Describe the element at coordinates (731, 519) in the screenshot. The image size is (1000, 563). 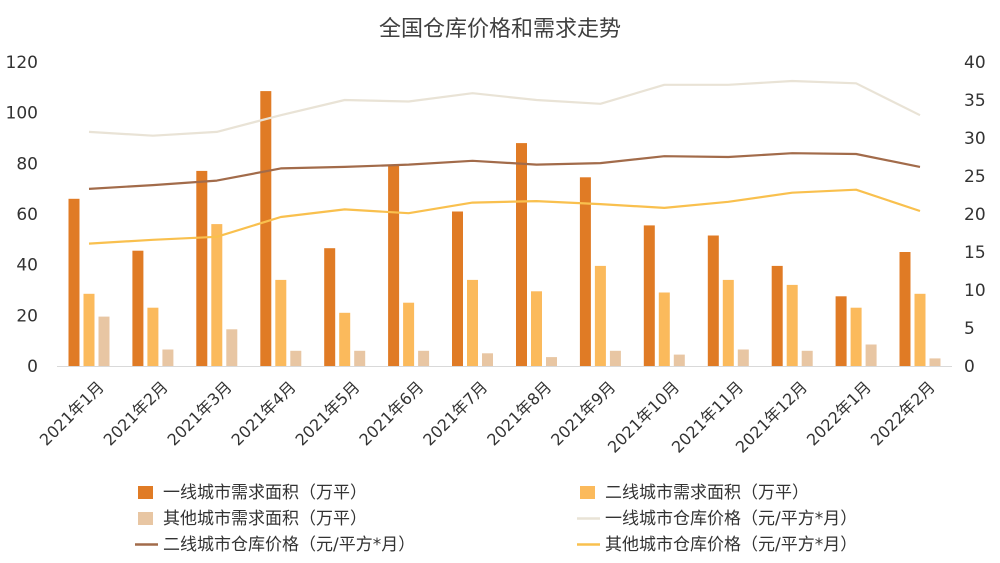
I see `legend-label-3: 一线城市仓库价格（元/平方*月）` at that location.